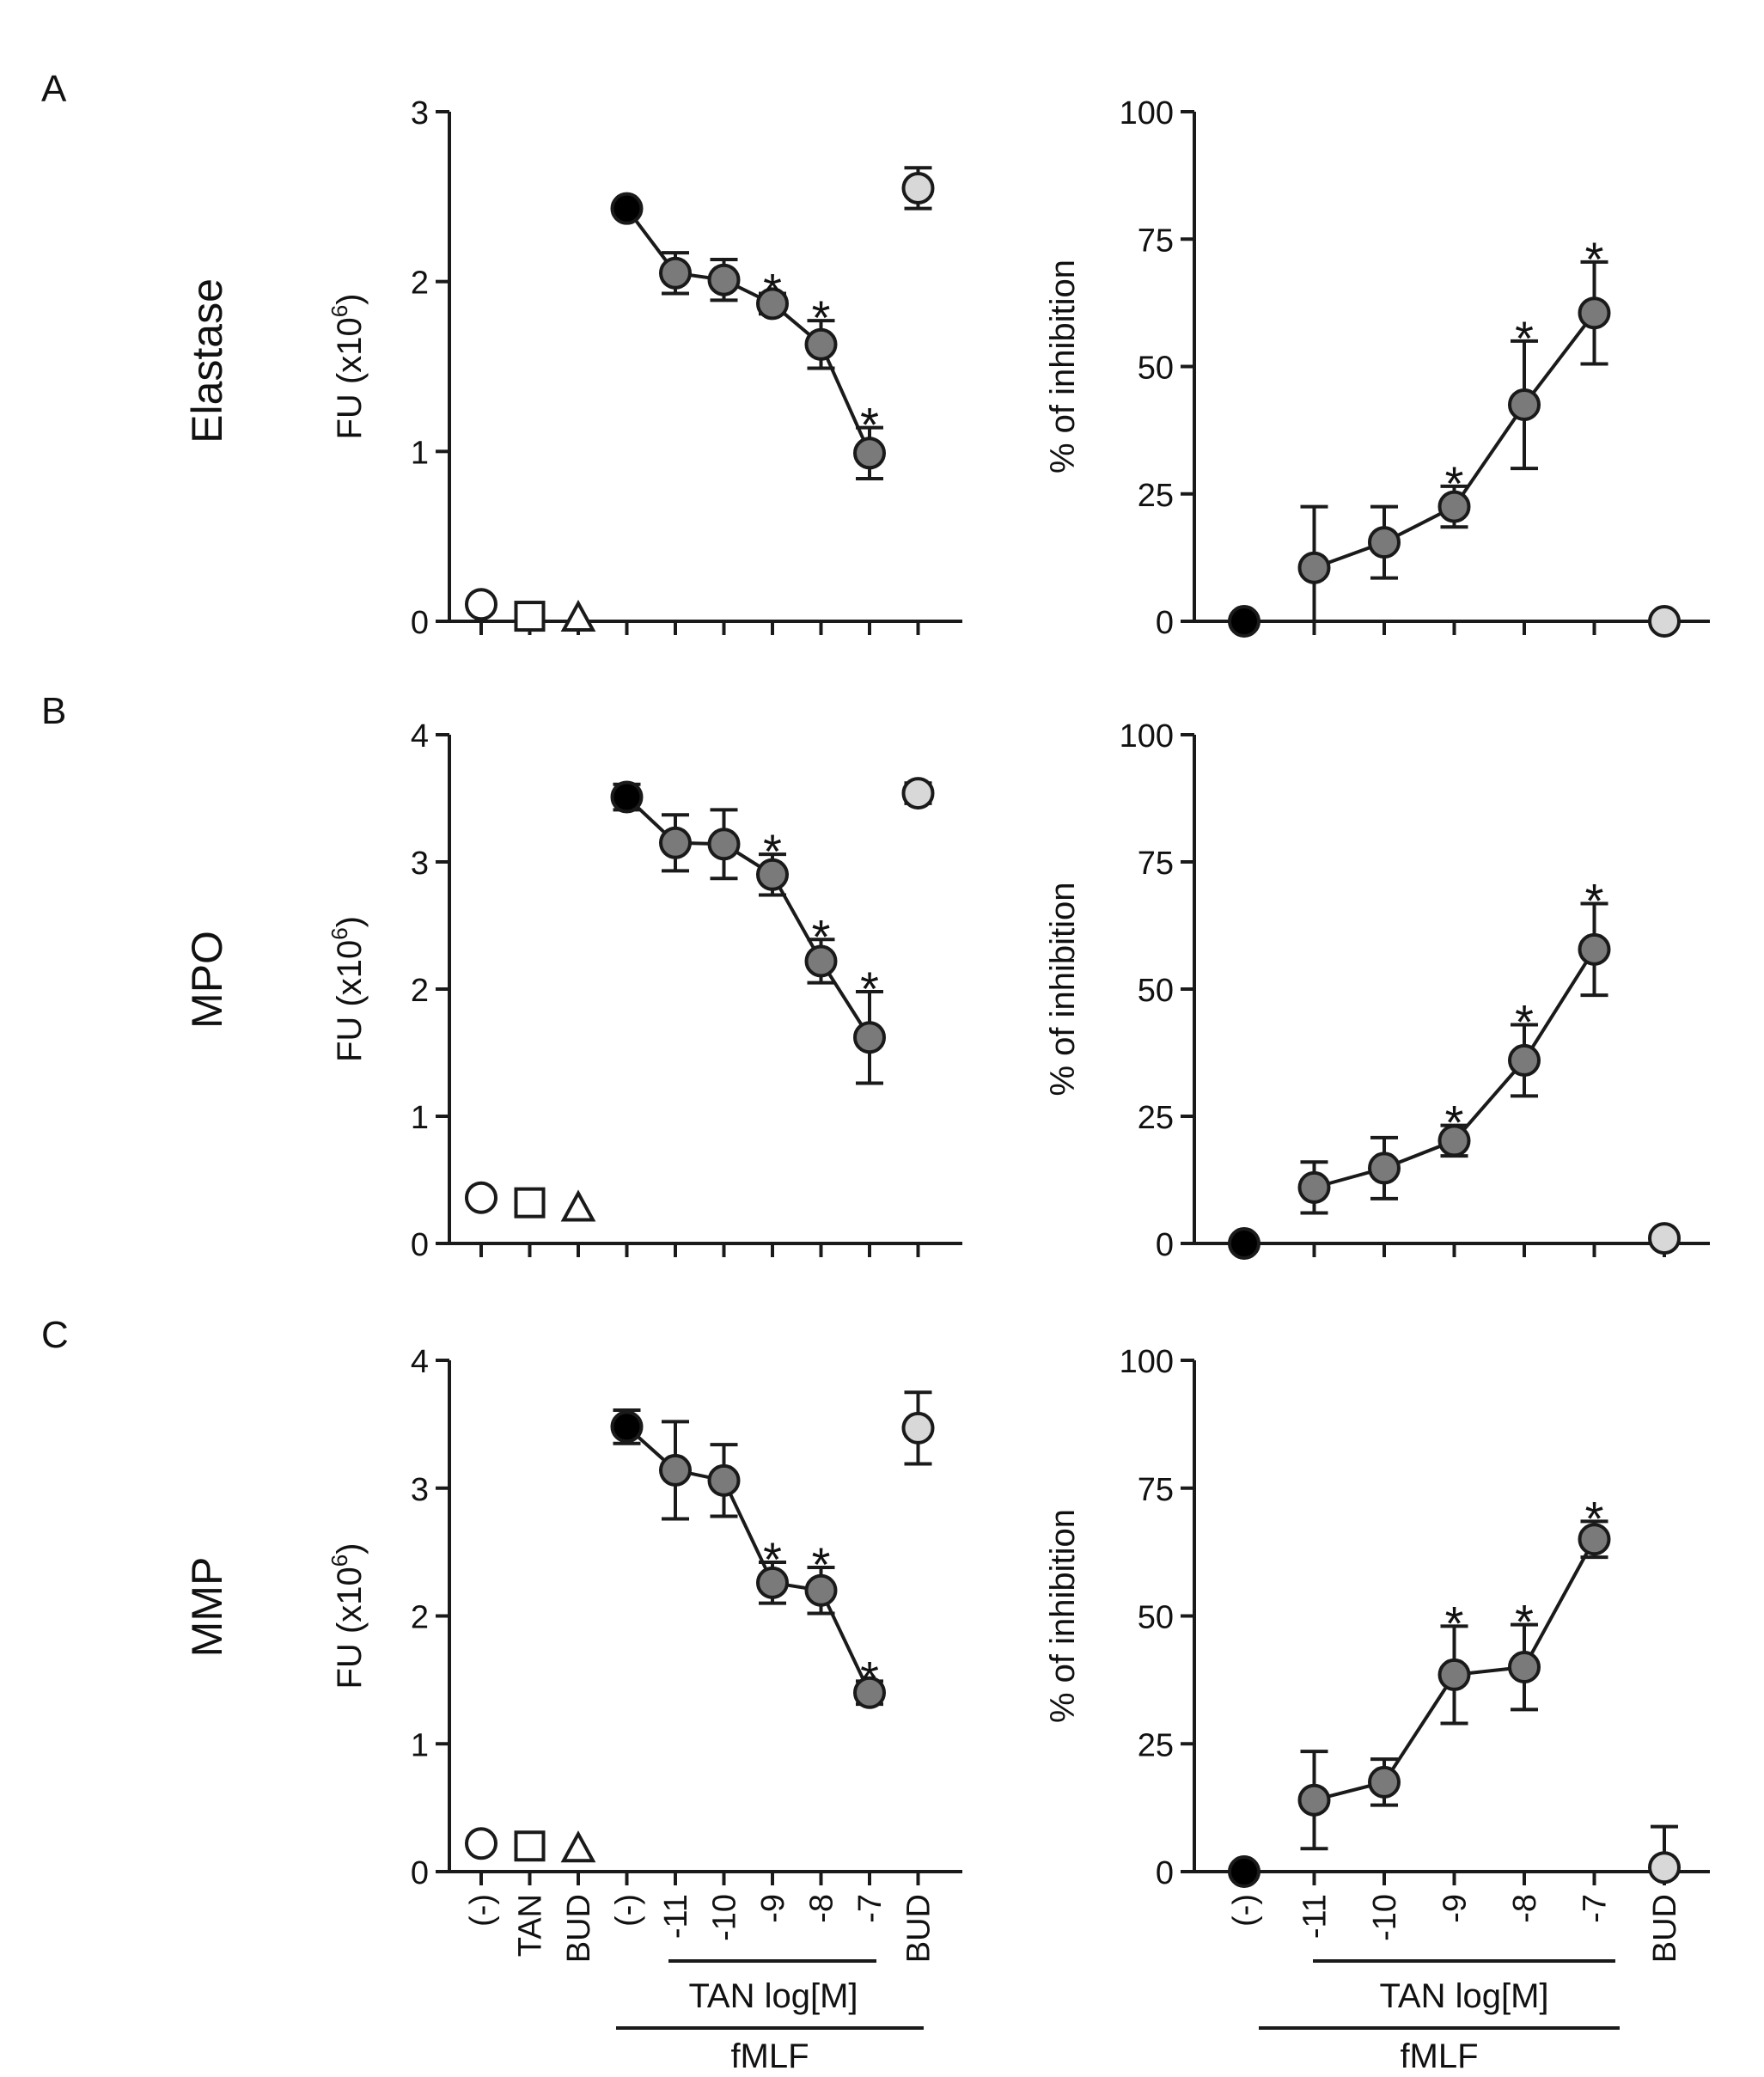 Image resolution: width=1764 pixels, height=2077 pixels. I want to click on x-tick-label-right: -10, so click(1385, 1917).